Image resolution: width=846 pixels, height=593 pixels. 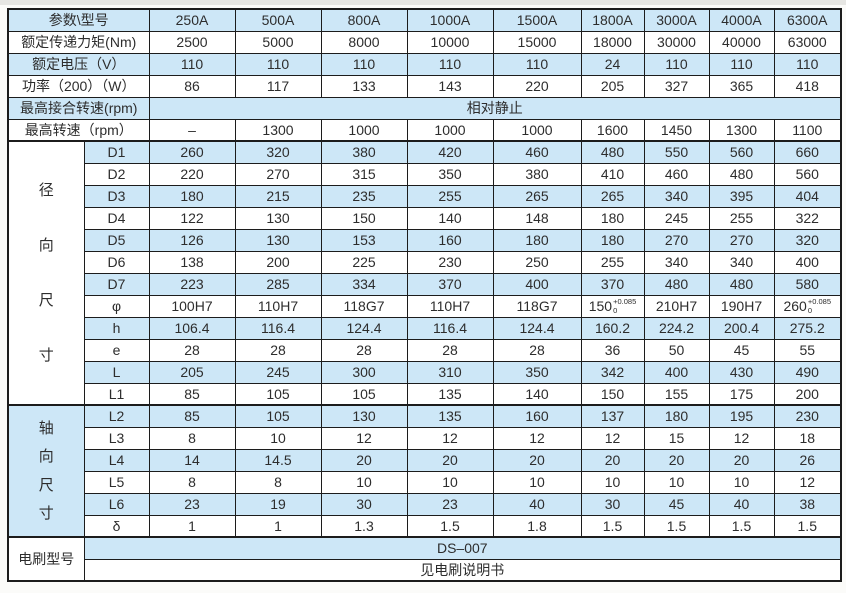 What do you see at coordinates (192, 284) in the screenshot?
I see `value-cell: 223` at bounding box center [192, 284].